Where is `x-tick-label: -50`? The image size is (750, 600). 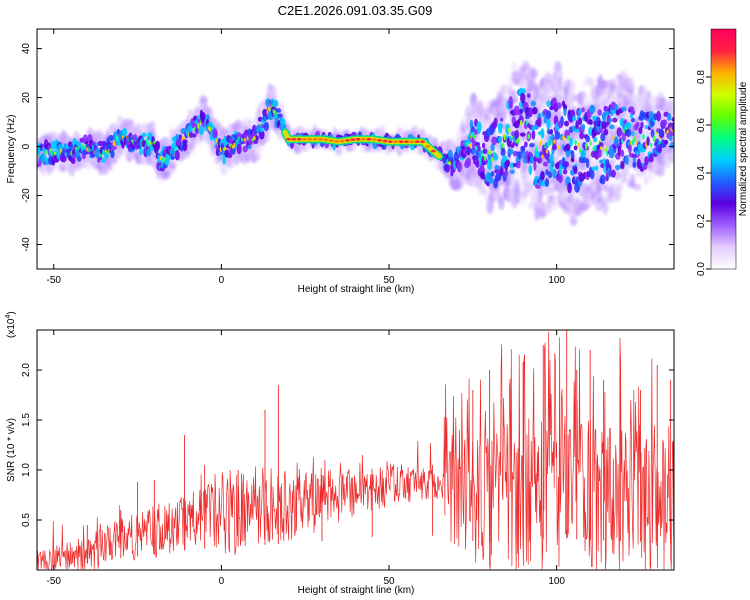
x-tick-label: -50 is located at coordinates (54, 280).